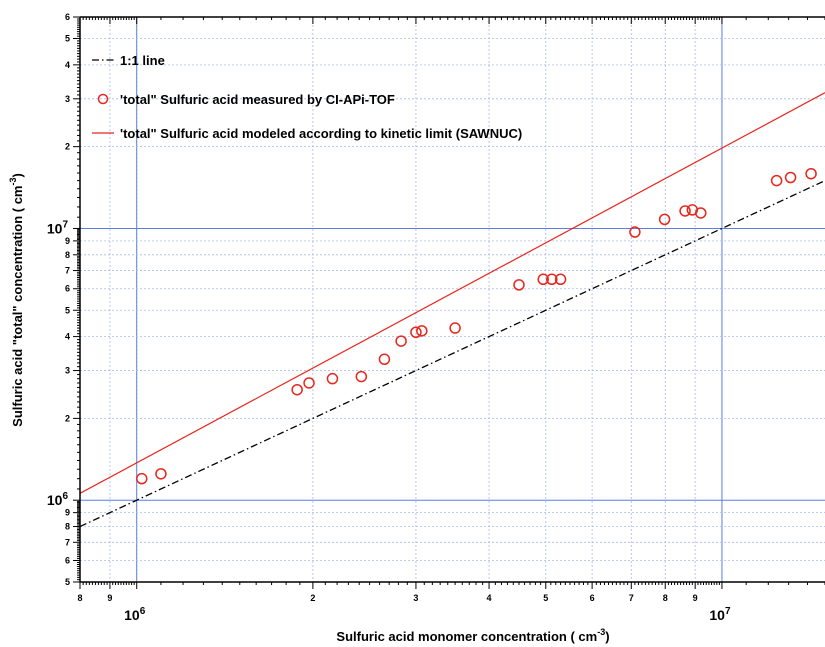 The height and width of the screenshot is (647, 825). What do you see at coordinates (103, 99) in the screenshot?
I see `legend-swatch-measured` at bounding box center [103, 99].